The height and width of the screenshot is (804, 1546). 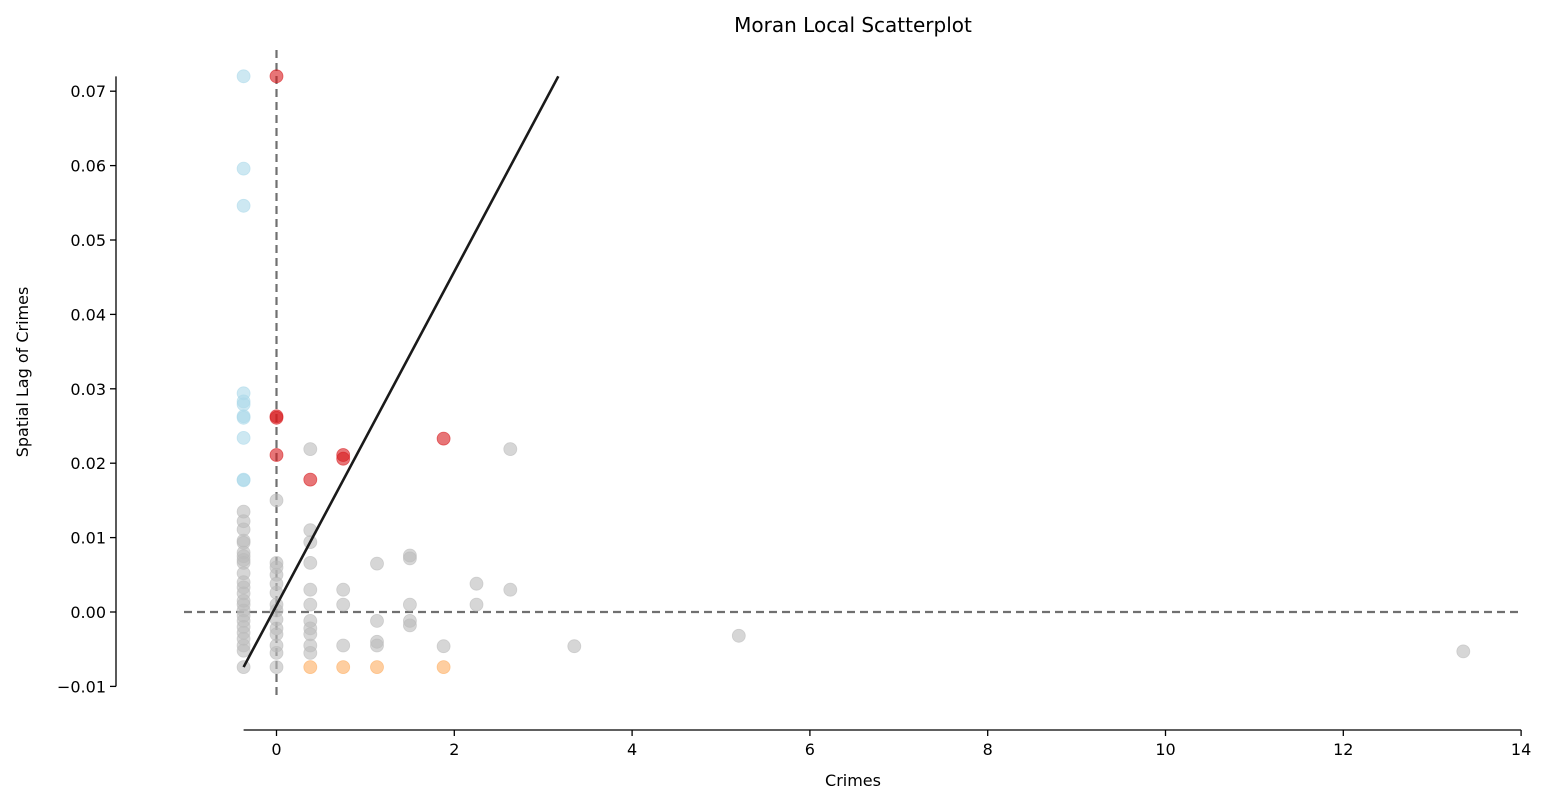 I want to click on x-tick-label: 2, so click(x=454, y=749).